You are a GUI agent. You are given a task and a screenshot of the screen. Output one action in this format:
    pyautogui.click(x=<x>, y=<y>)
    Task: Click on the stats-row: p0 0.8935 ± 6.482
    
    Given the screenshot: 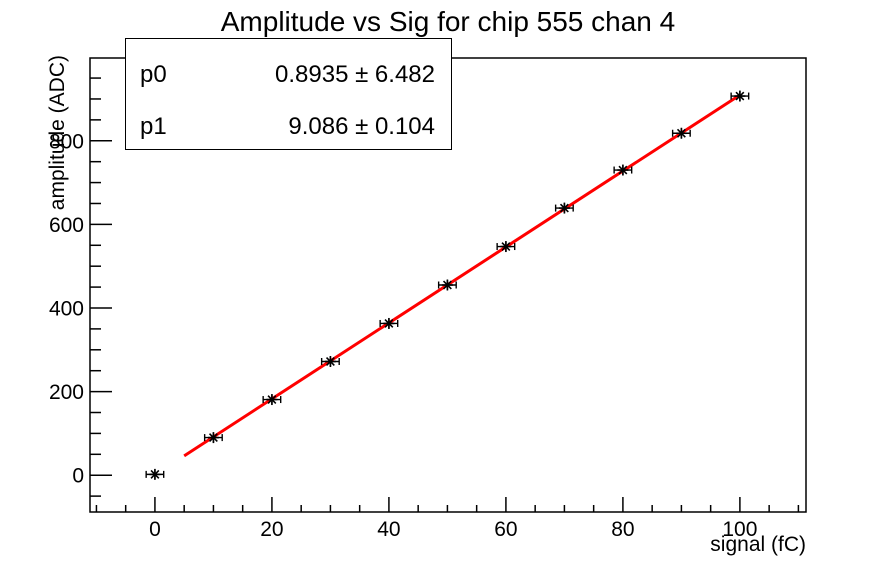 What is the action you would take?
    pyautogui.click(x=287, y=77)
    